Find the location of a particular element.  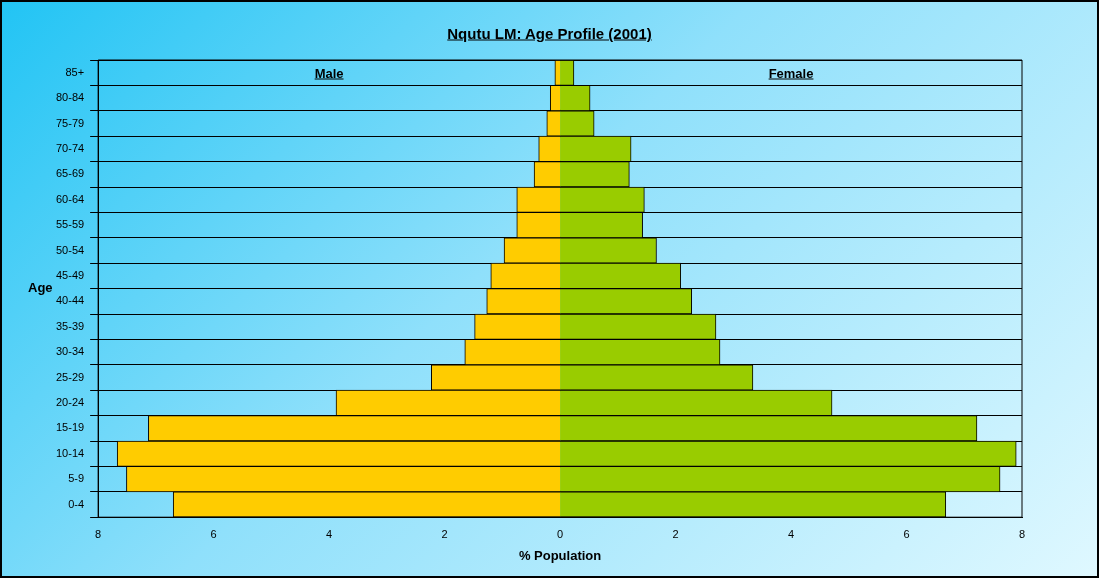

y-tick-label: 70-74 is located at coordinates (70, 147).